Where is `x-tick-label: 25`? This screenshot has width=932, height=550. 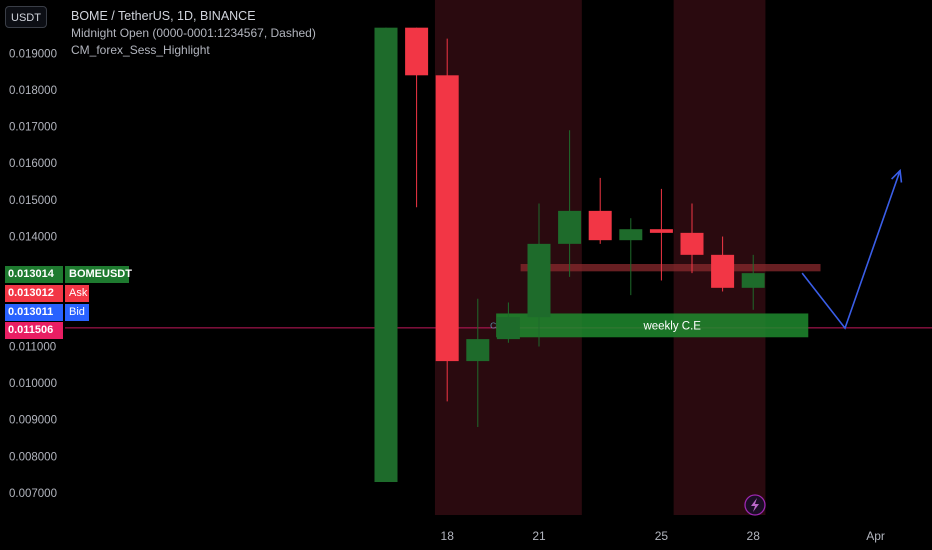 x-tick-label: 25 is located at coordinates (662, 536).